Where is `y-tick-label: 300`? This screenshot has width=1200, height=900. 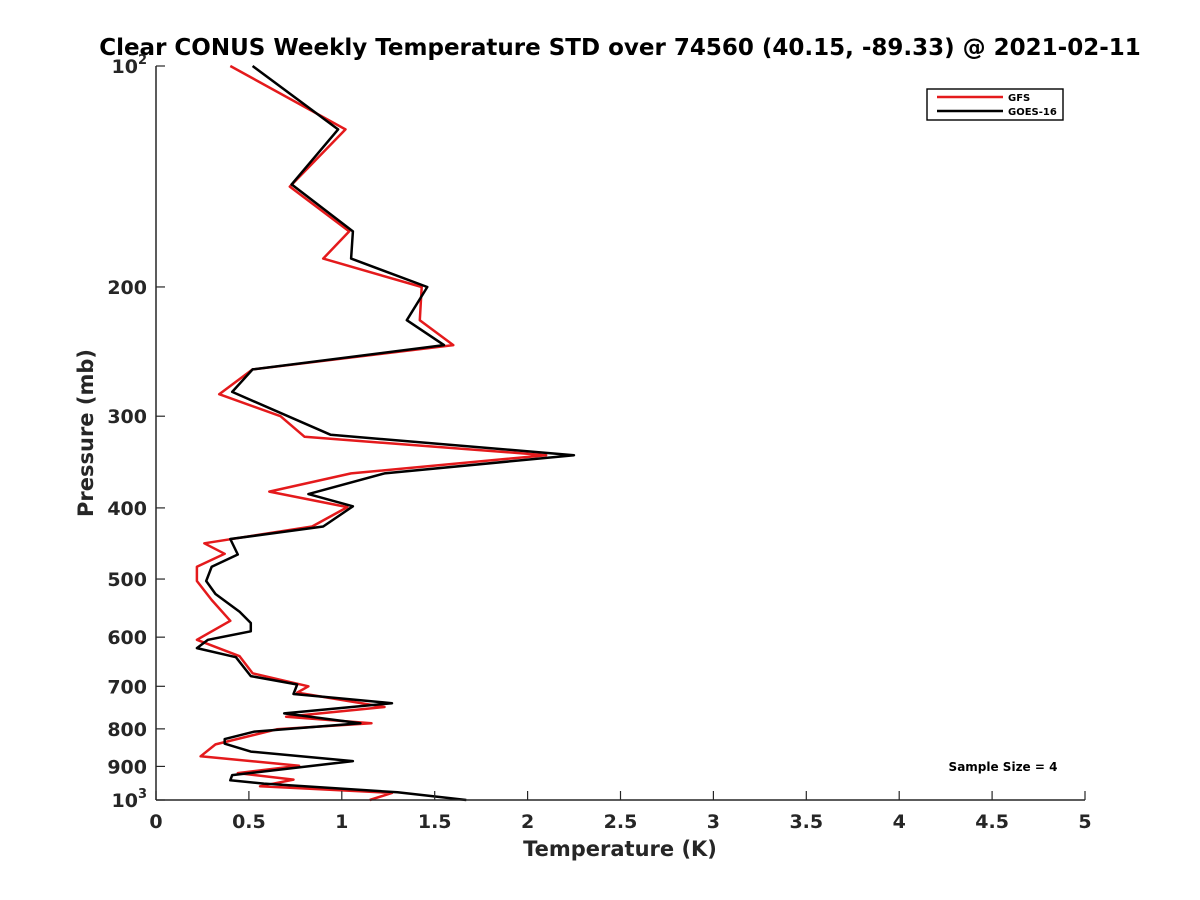
y-tick-label: 300 is located at coordinates (127, 417).